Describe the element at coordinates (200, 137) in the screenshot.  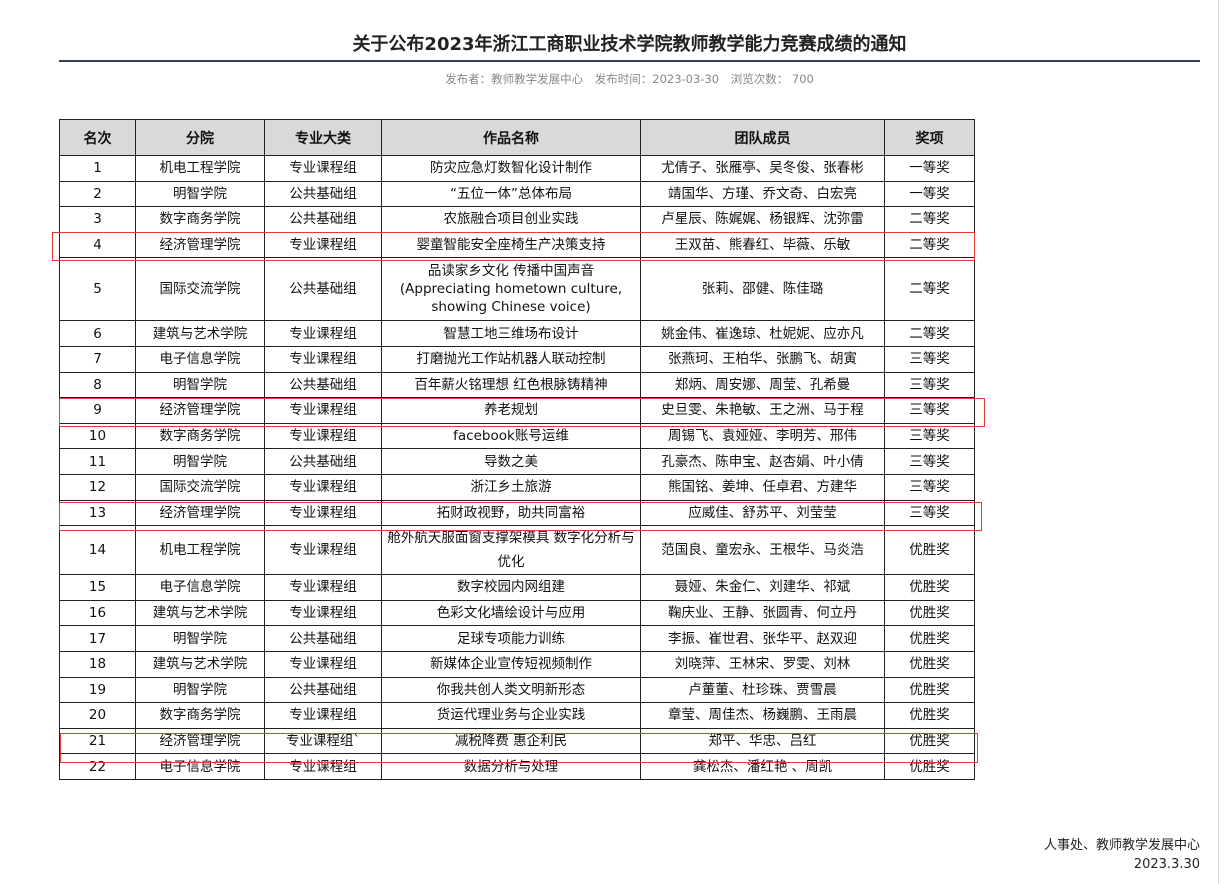
I see `header-college: 分院` at that location.